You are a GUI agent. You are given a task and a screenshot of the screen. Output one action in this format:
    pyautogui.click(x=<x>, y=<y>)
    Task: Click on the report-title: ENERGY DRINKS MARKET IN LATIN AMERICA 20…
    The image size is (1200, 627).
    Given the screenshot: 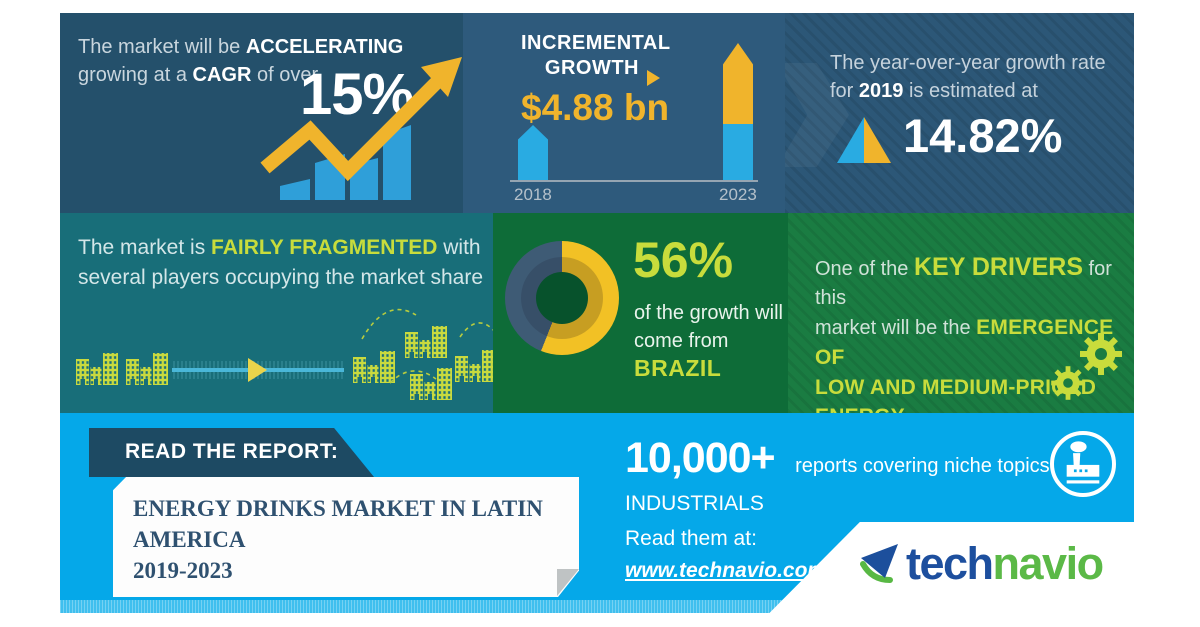 What is the action you would take?
    pyautogui.click(x=338, y=539)
    